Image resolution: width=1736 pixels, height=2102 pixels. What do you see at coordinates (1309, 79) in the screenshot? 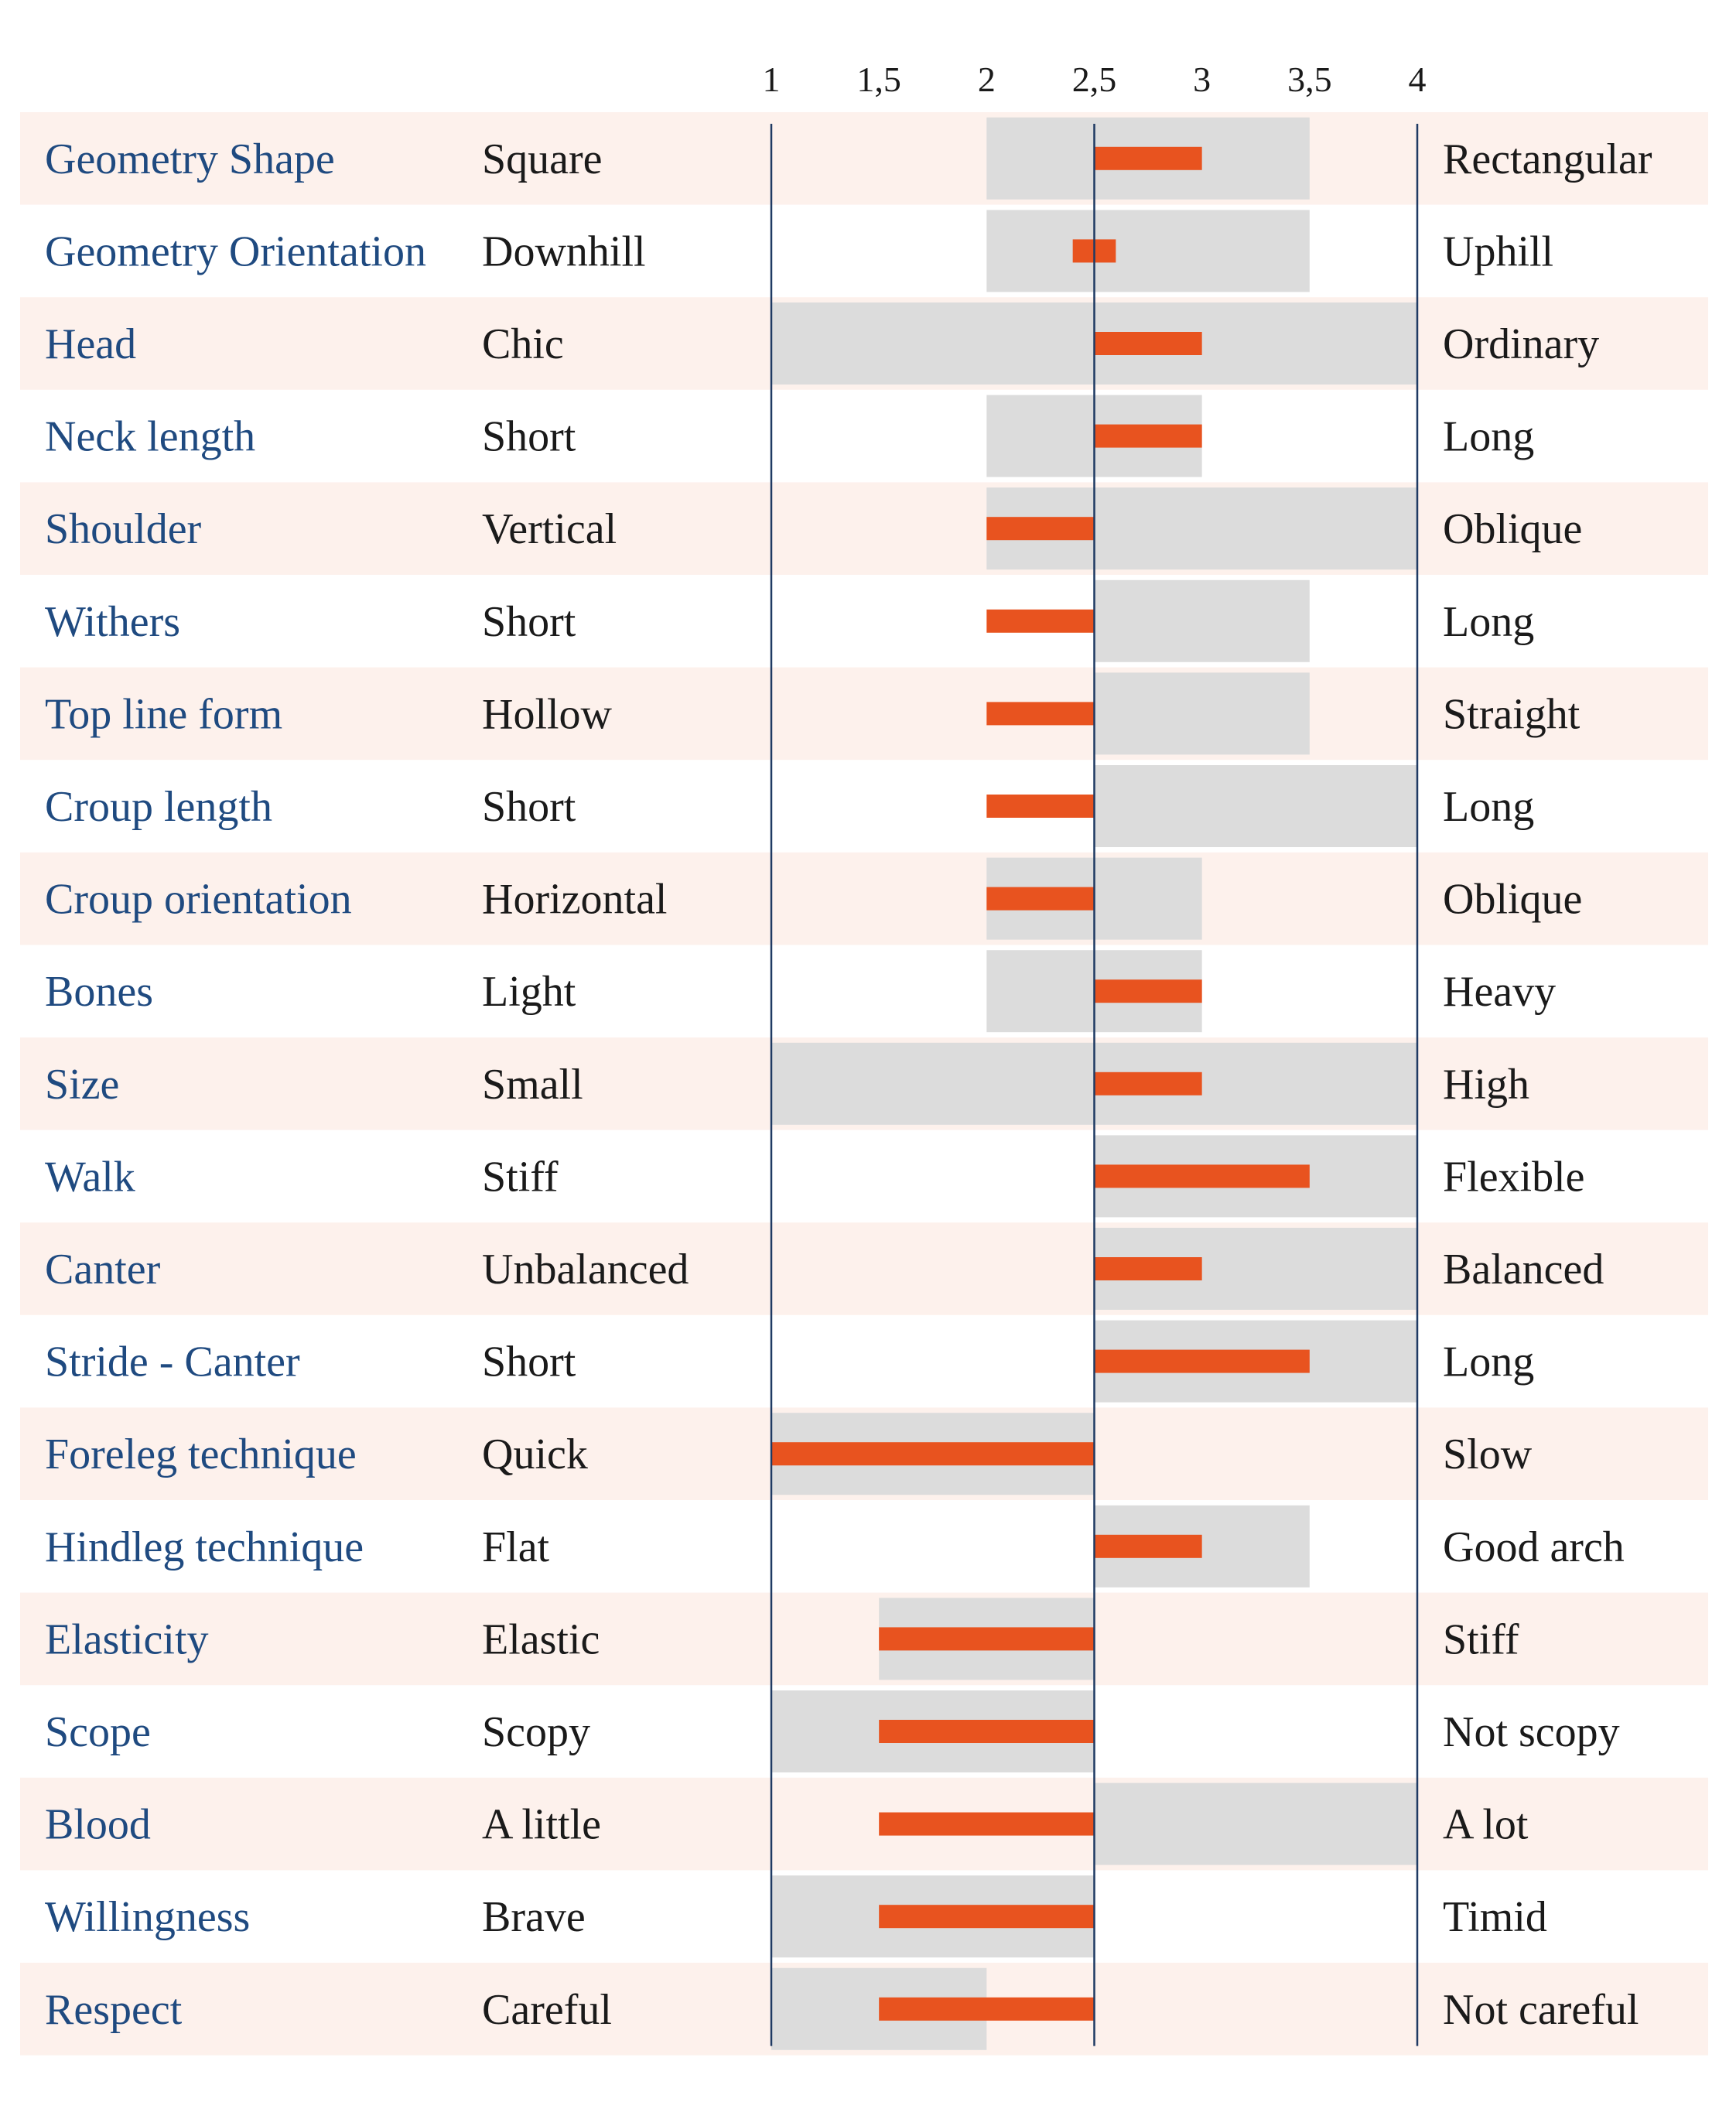
I see `x-tick-label: 3,5` at bounding box center [1309, 79].